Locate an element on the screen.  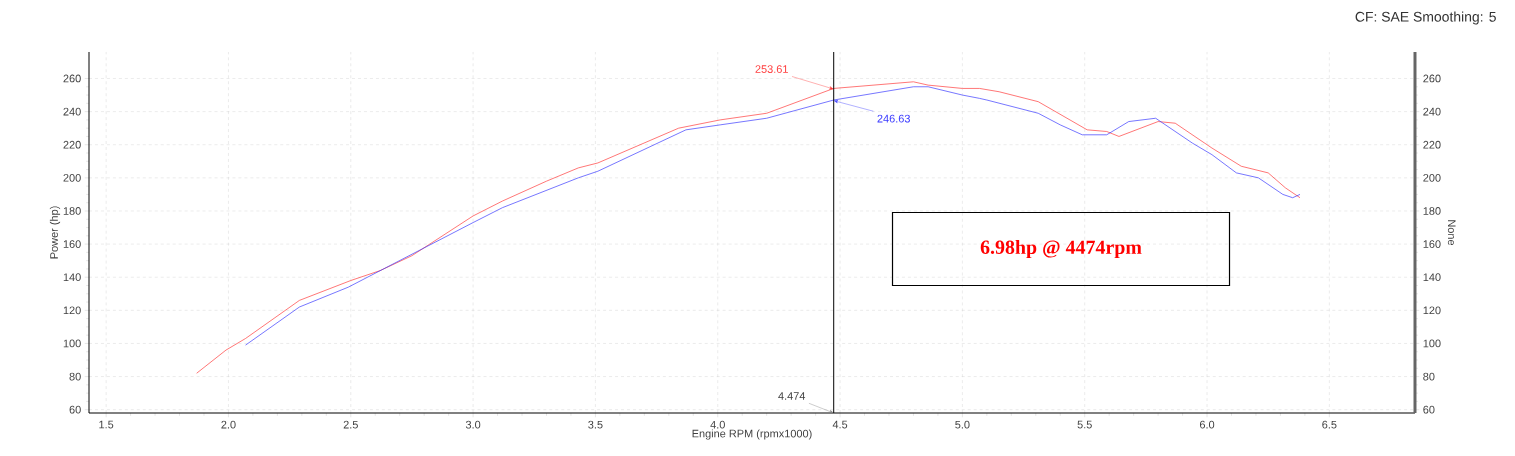
y2-tick-label: 100 is located at coordinates (1432, 343).